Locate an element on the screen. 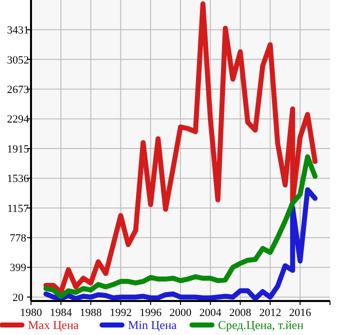 The width and height of the screenshot is (345, 335). x-tick-label: 2000 is located at coordinates (181, 313).